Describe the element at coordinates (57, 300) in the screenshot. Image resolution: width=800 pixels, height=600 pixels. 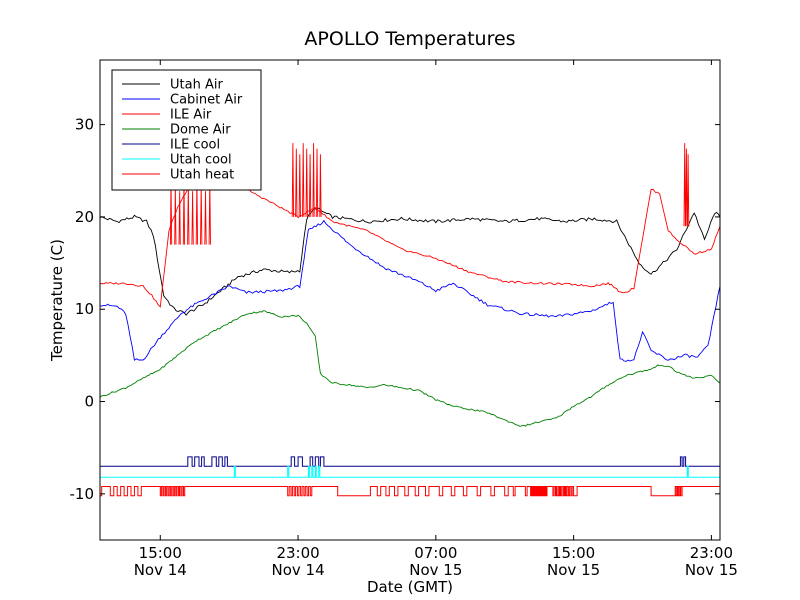
I see `y-axis-label: Temperature (C)` at that location.